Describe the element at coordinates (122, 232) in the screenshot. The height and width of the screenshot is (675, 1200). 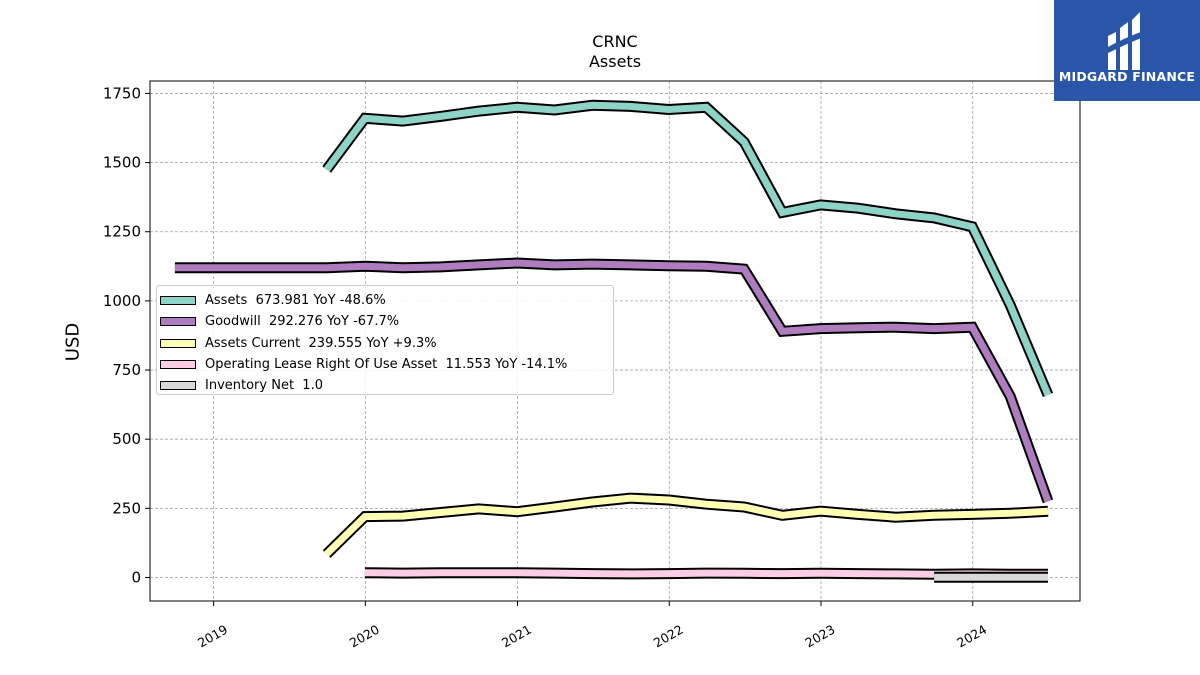
I see `y-tick-label: 1250` at that location.